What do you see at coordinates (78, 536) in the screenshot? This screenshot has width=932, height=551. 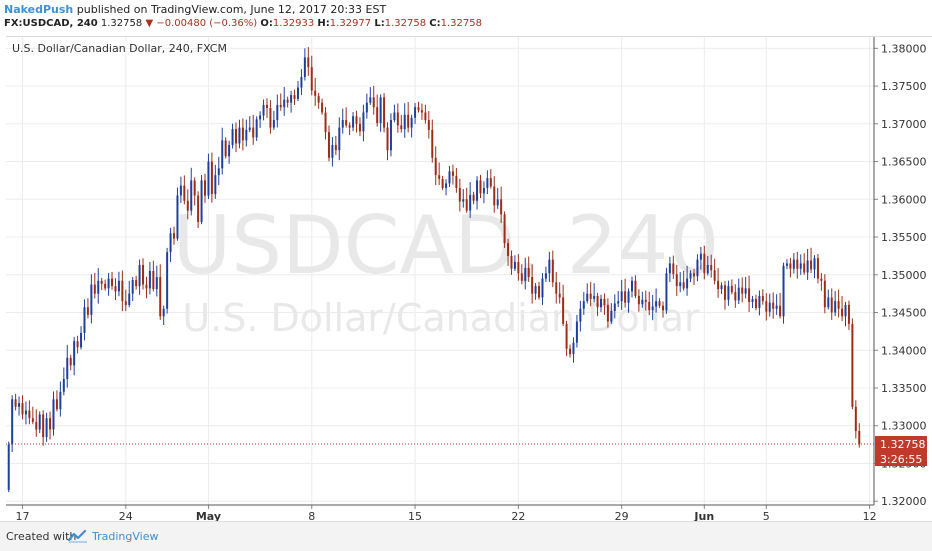 I see `tradingview-logo-icon` at bounding box center [78, 536].